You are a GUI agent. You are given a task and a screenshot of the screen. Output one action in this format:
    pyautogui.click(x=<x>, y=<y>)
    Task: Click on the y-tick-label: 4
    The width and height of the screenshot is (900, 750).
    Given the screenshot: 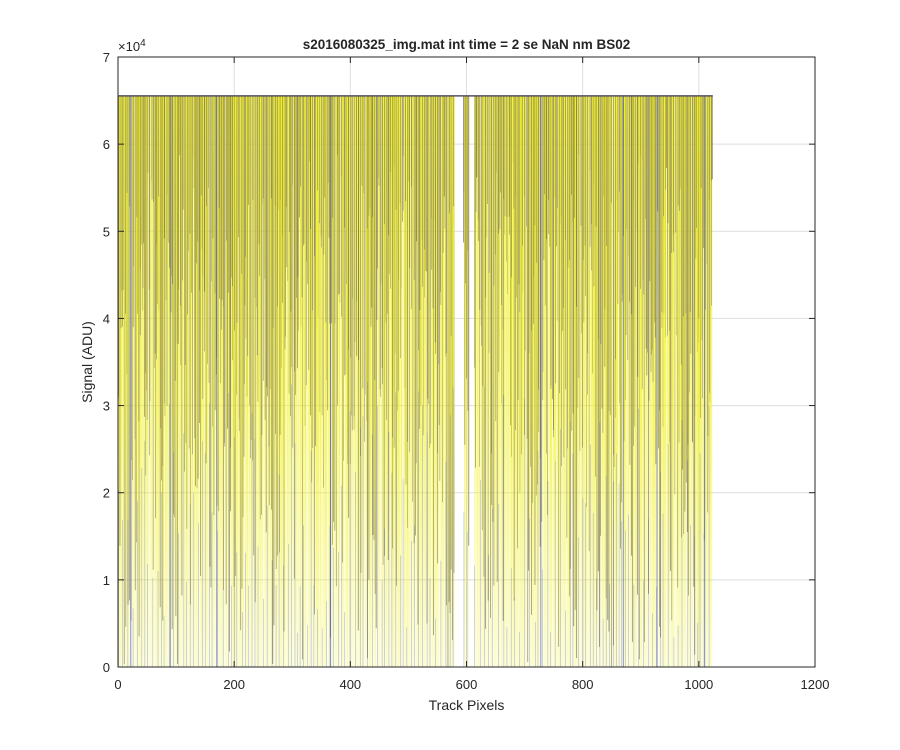 What is the action you would take?
    pyautogui.click(x=106, y=318)
    